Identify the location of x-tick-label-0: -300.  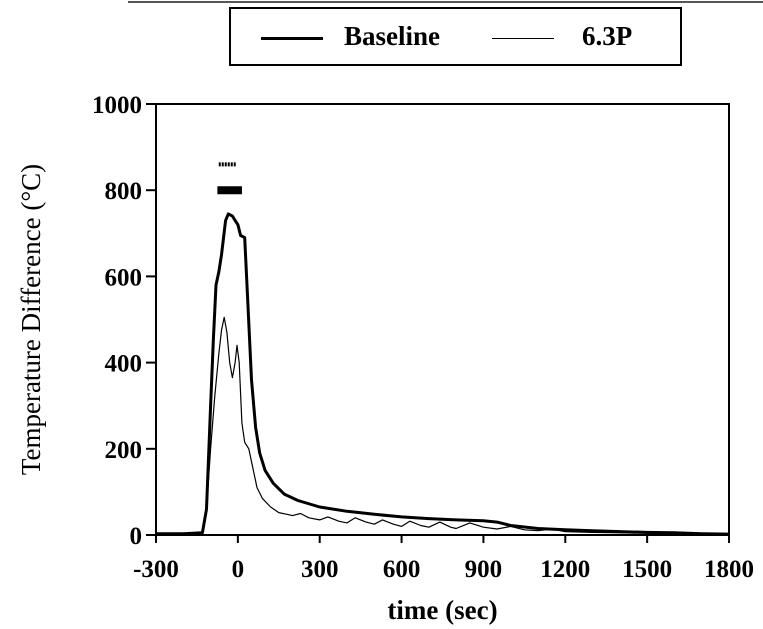
(156, 569).